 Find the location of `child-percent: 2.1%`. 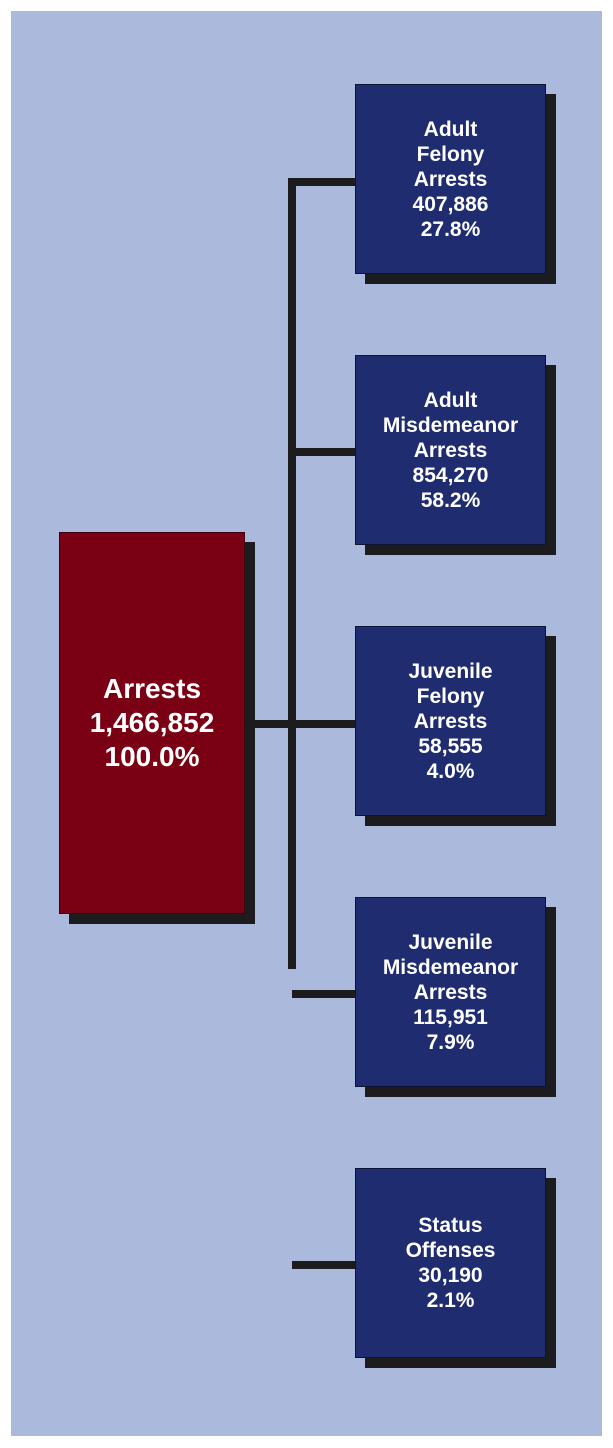

child-percent: 2.1% is located at coordinates (450, 1300).